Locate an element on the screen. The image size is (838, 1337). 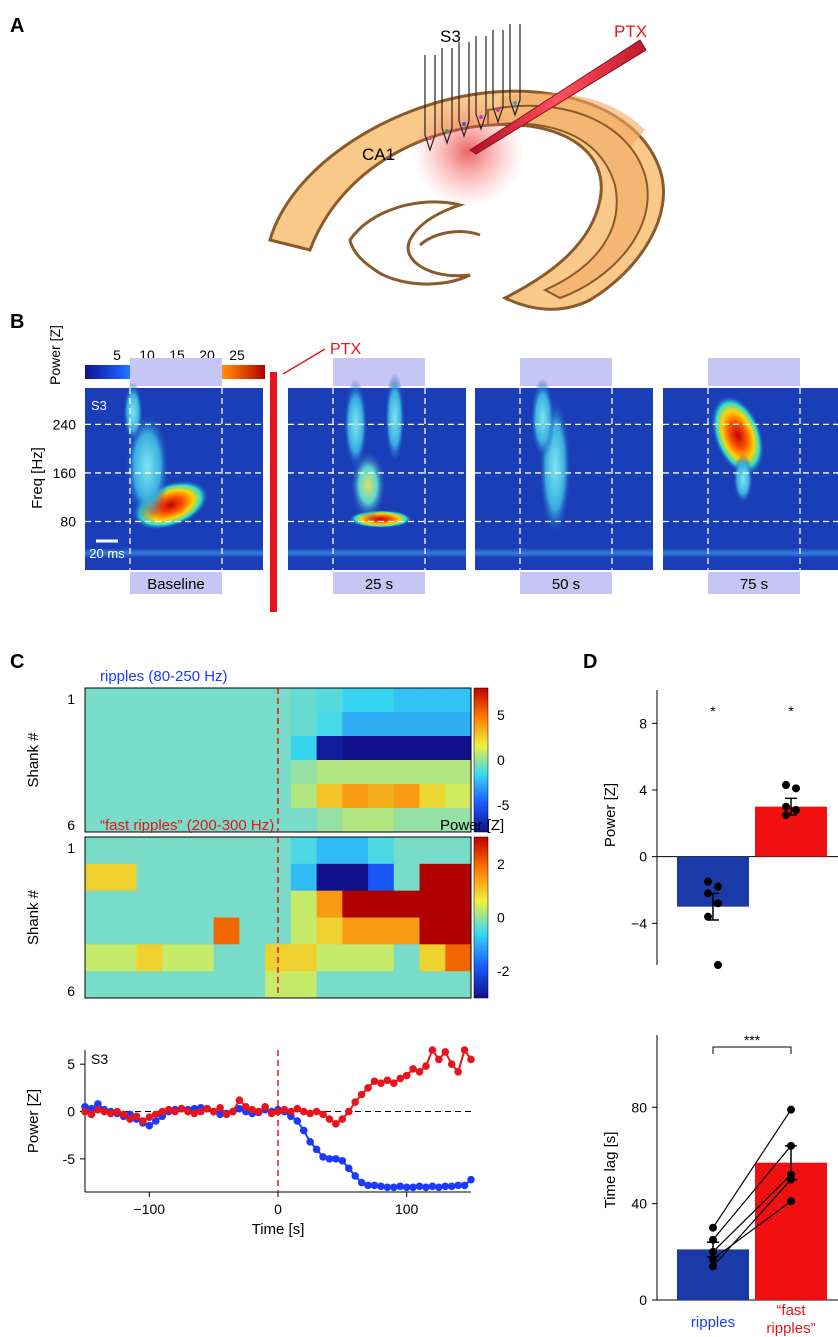
colorbar-b-tick: 25 is located at coordinates (237, 355).